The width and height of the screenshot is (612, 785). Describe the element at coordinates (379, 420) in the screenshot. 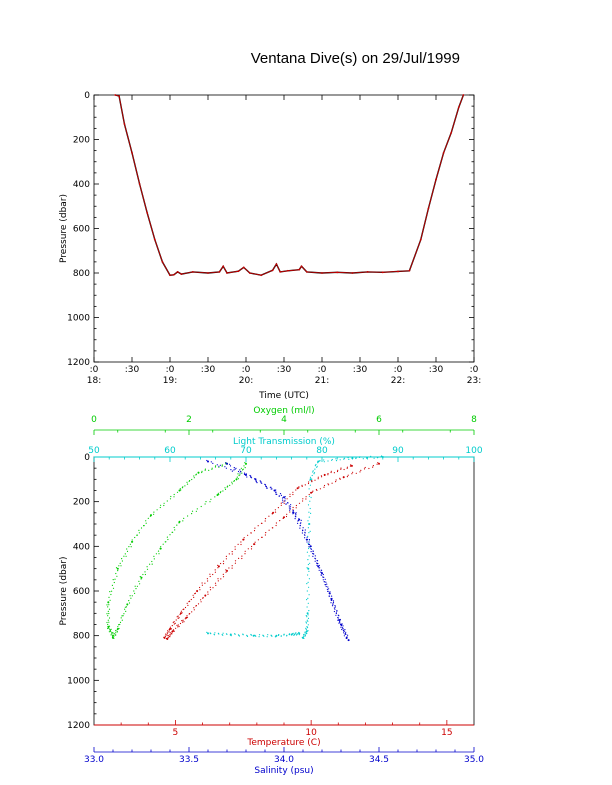

I see `oxygen-tick-label: 6` at that location.